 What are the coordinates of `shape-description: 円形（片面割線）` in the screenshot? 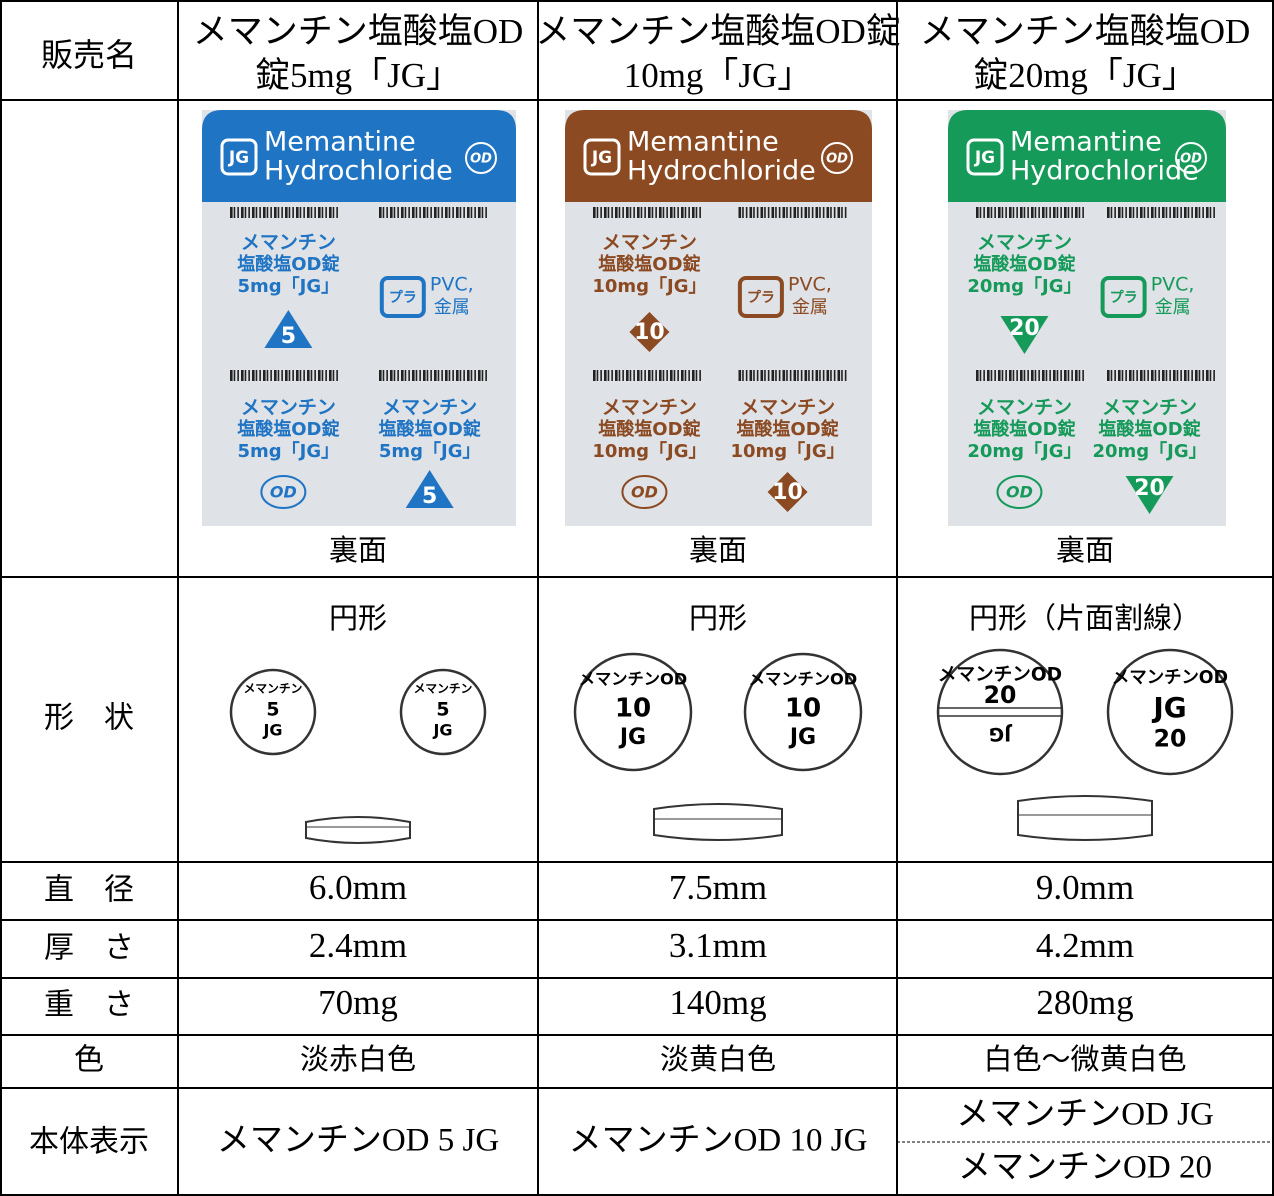 It's located at (1085, 618).